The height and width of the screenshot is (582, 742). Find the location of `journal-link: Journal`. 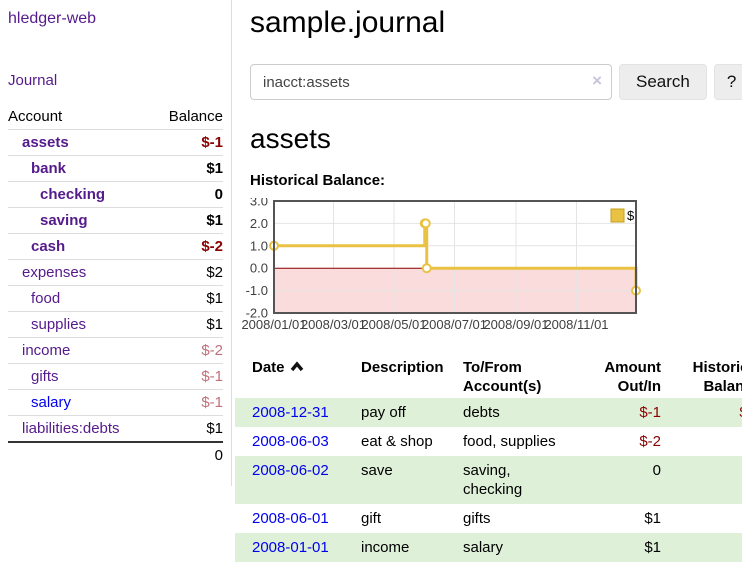

journal-link: Journal is located at coordinates (33, 80).